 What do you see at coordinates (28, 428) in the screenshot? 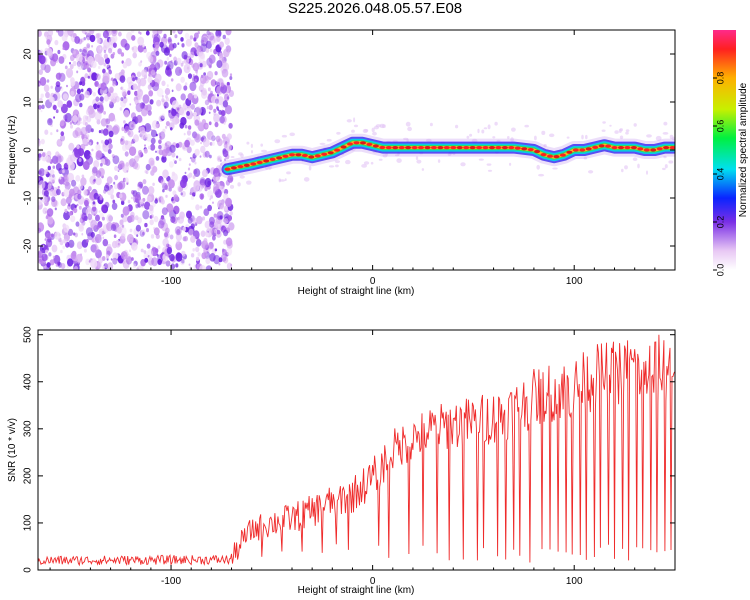
I see `snr-ytick-label: 300` at bounding box center [28, 428].